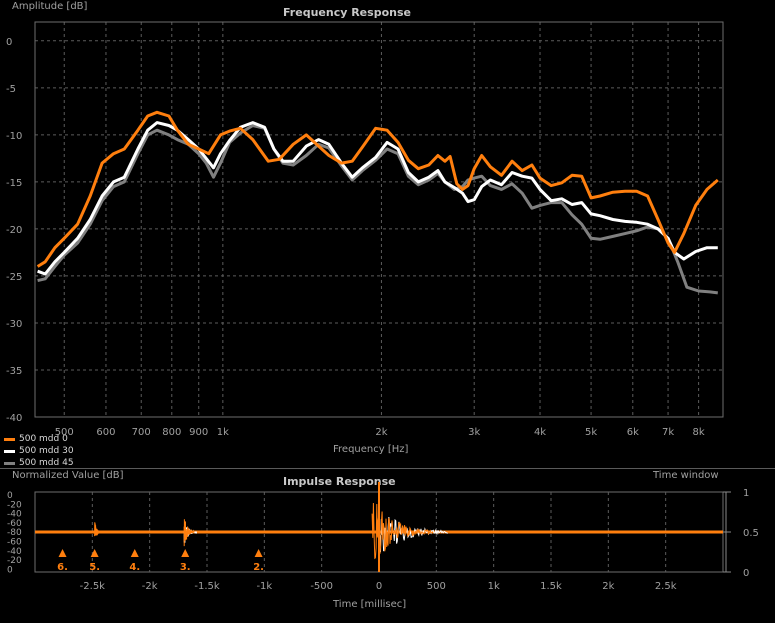 This screenshot has height=623, width=775. What do you see at coordinates (134, 567) in the screenshot?
I see `marker-label: 4.` at bounding box center [134, 567].